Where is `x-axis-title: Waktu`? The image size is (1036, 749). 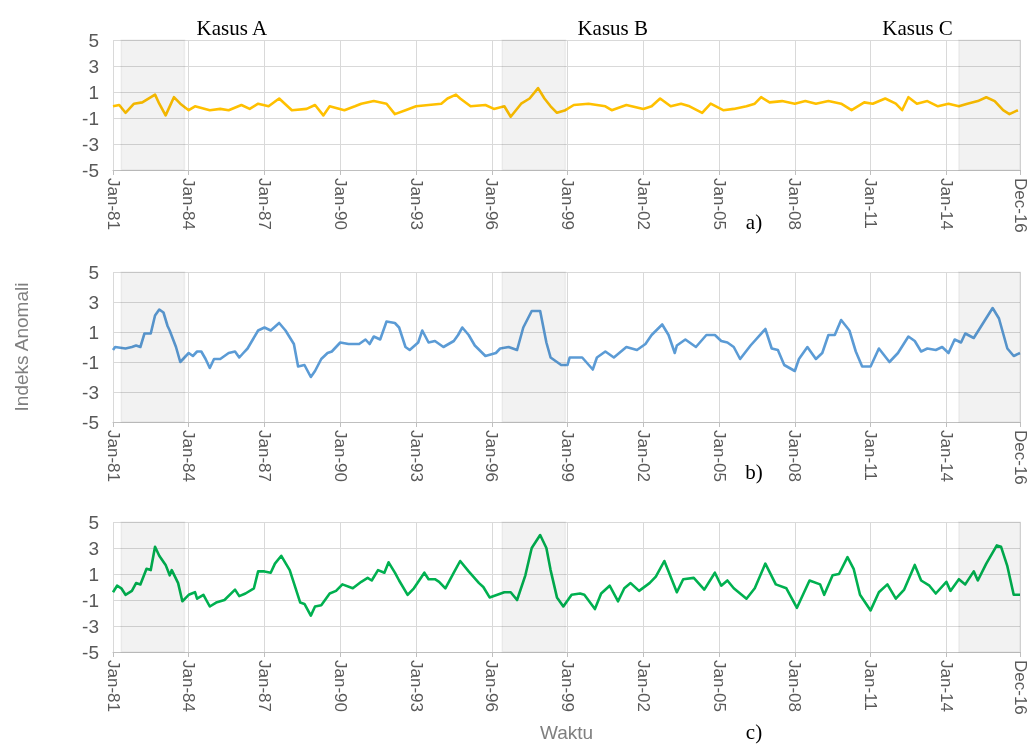
x-axis-title: Waktu is located at coordinates (566, 732).